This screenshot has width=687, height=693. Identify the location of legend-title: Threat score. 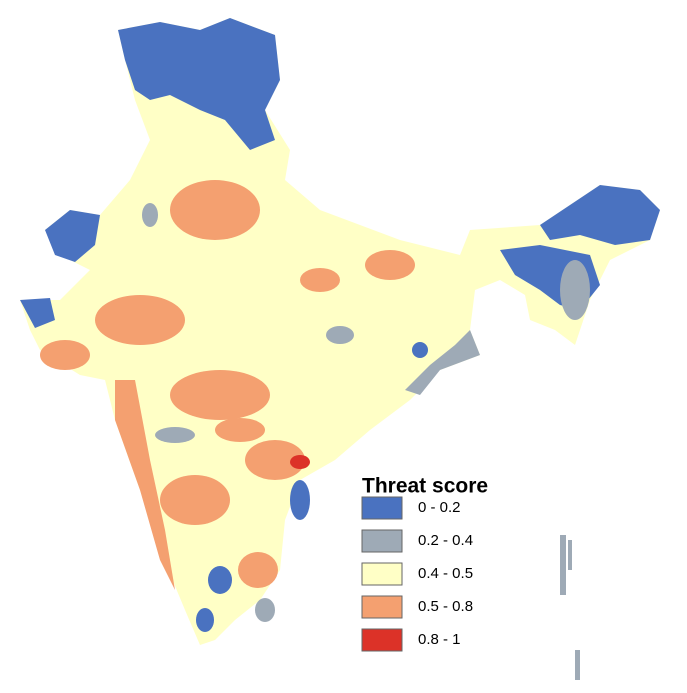
(425, 486).